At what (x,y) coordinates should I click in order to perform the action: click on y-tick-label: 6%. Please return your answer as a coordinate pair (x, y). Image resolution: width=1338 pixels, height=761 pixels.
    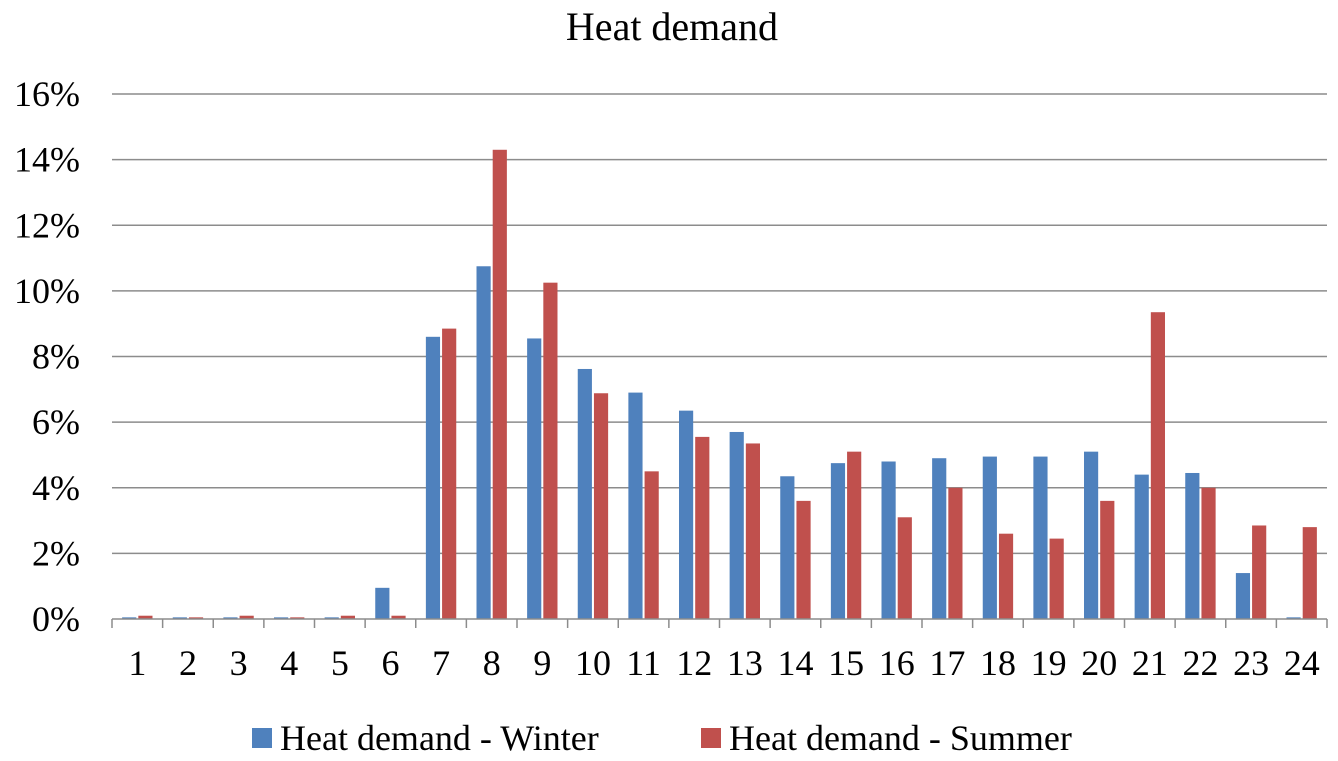
    Looking at the image, I should click on (56, 422).